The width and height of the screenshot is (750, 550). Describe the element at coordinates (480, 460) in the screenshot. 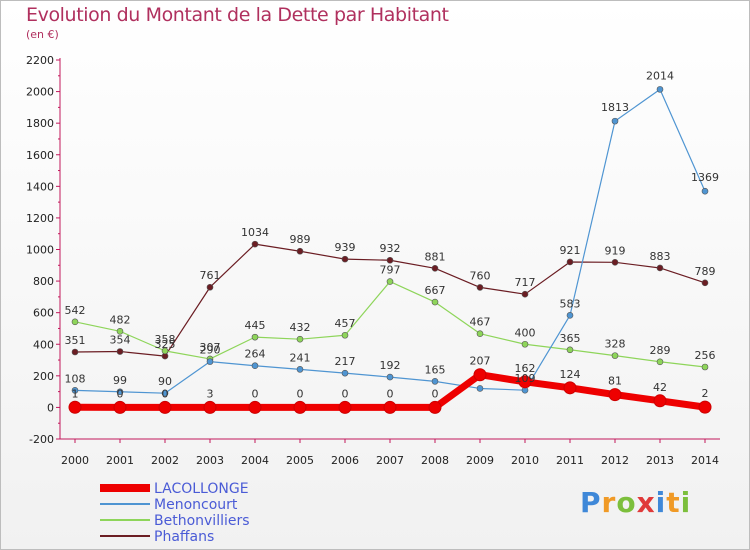

I see `x-tick-label: 2009` at that location.